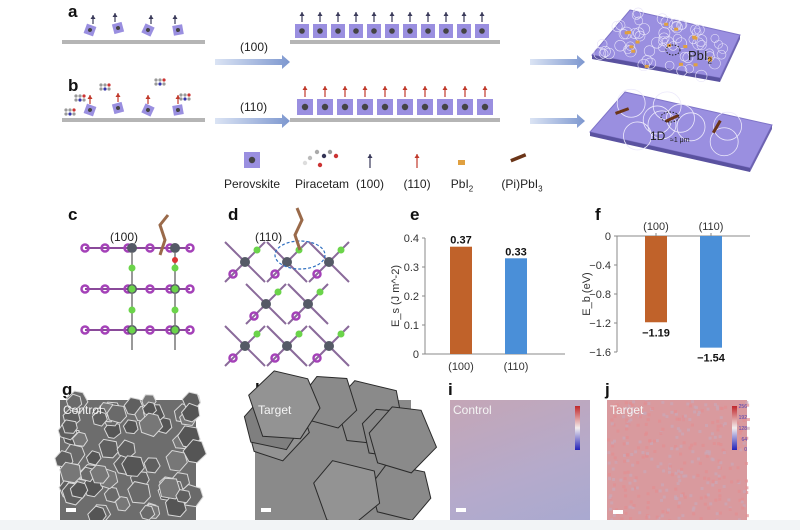 This screenshot has width=800, height=530. I want to click on film-b-1d-label: 1D, so click(658, 136).